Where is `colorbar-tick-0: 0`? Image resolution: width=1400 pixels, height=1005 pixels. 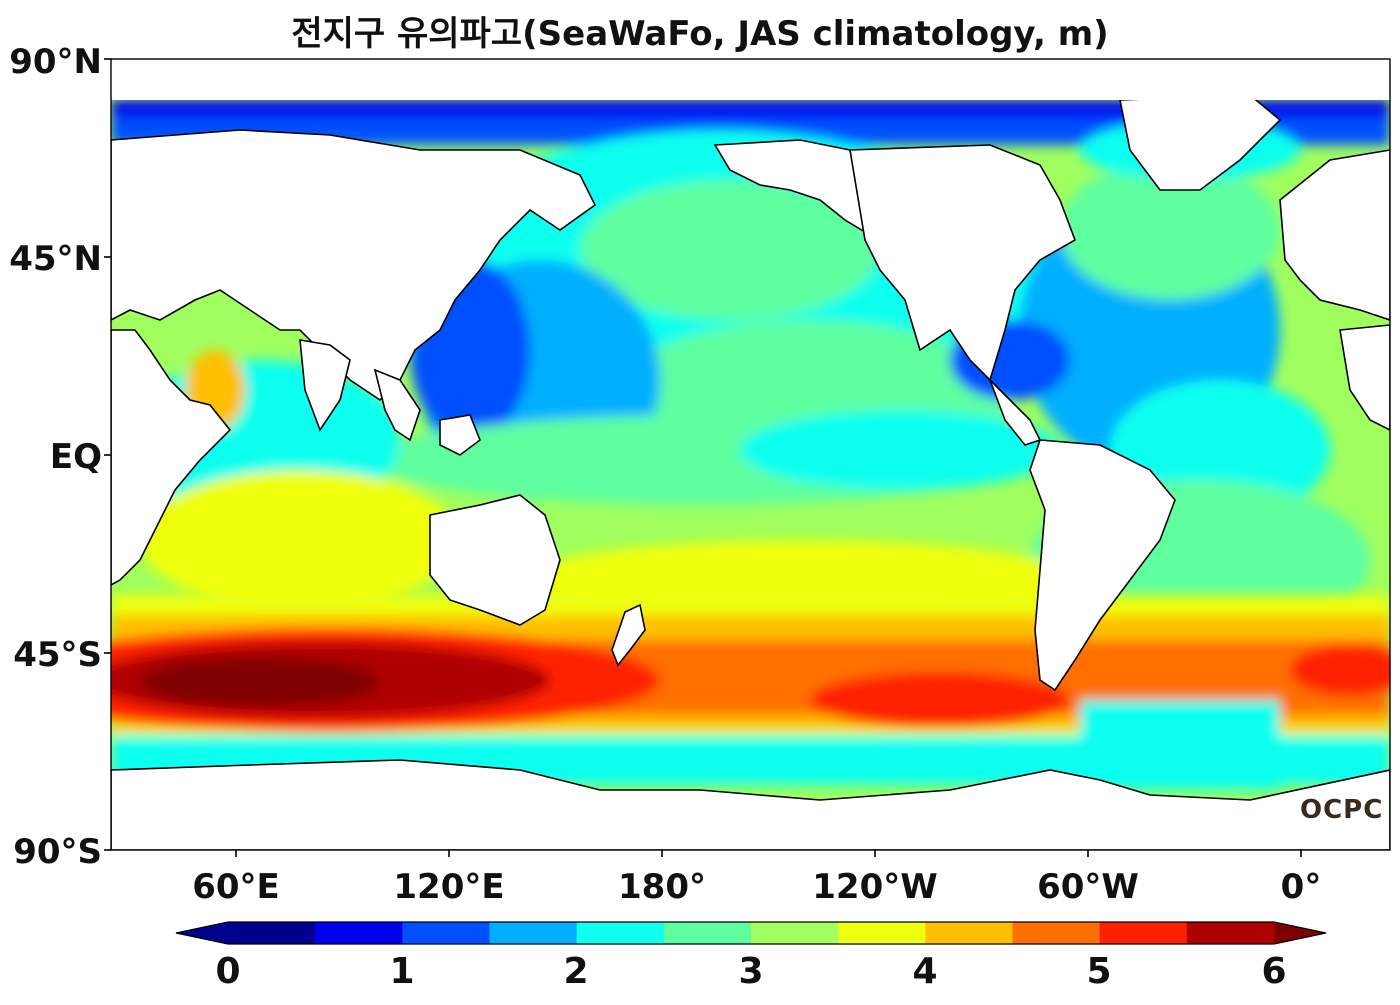 colorbar-tick-0: 0 is located at coordinates (228, 971).